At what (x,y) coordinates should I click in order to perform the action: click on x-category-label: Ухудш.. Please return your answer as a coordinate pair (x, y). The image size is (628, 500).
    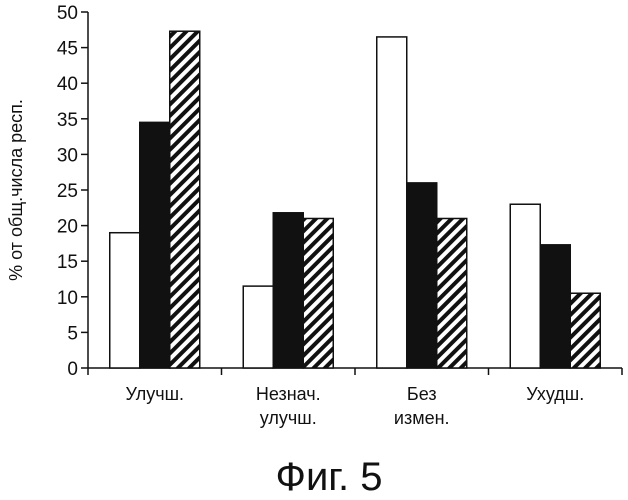
    Looking at the image, I should click on (555, 394).